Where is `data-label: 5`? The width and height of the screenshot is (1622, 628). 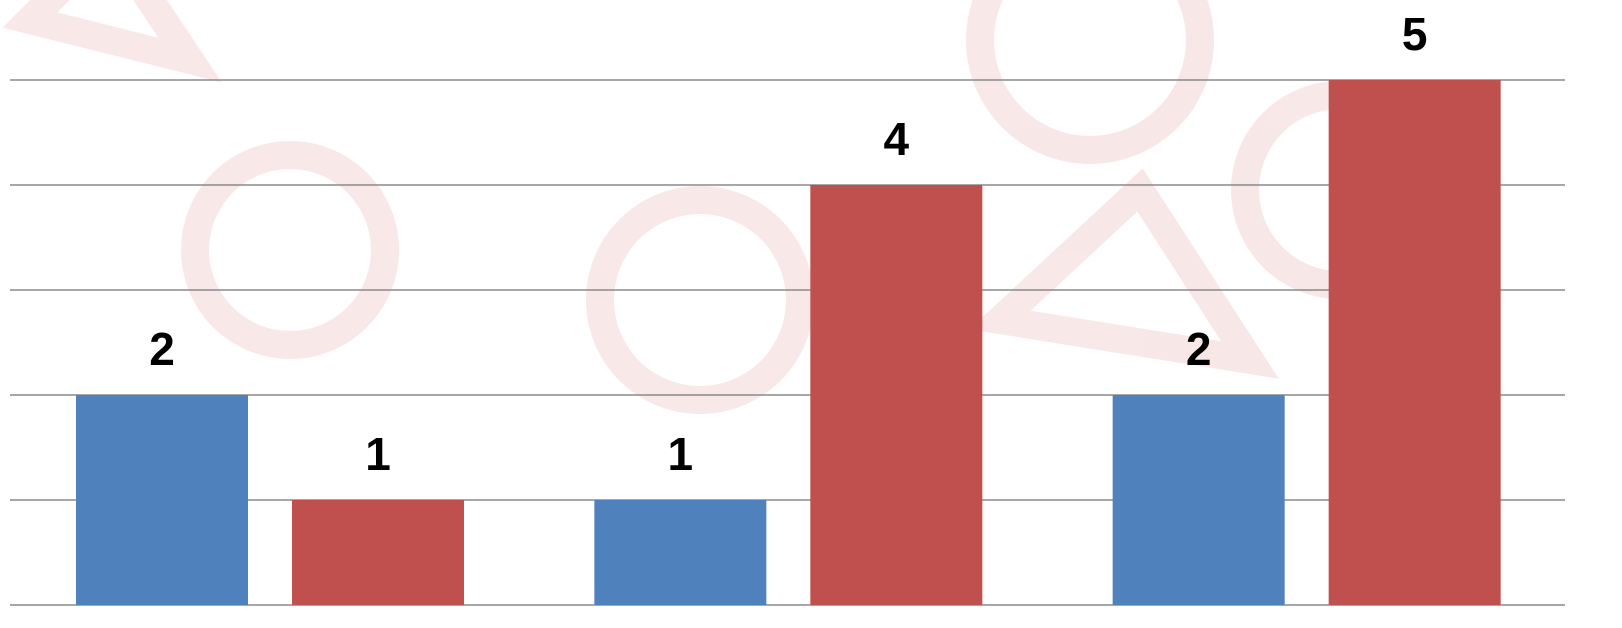 data-label: 5 is located at coordinates (1415, 34).